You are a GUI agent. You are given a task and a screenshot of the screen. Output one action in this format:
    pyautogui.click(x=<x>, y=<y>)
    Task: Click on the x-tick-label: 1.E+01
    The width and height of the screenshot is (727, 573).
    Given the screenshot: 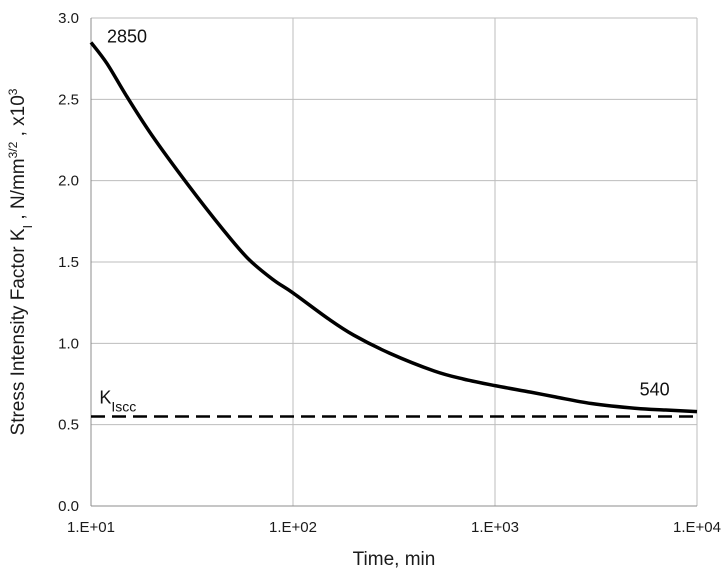 What is the action you would take?
    pyautogui.click(x=91, y=527)
    